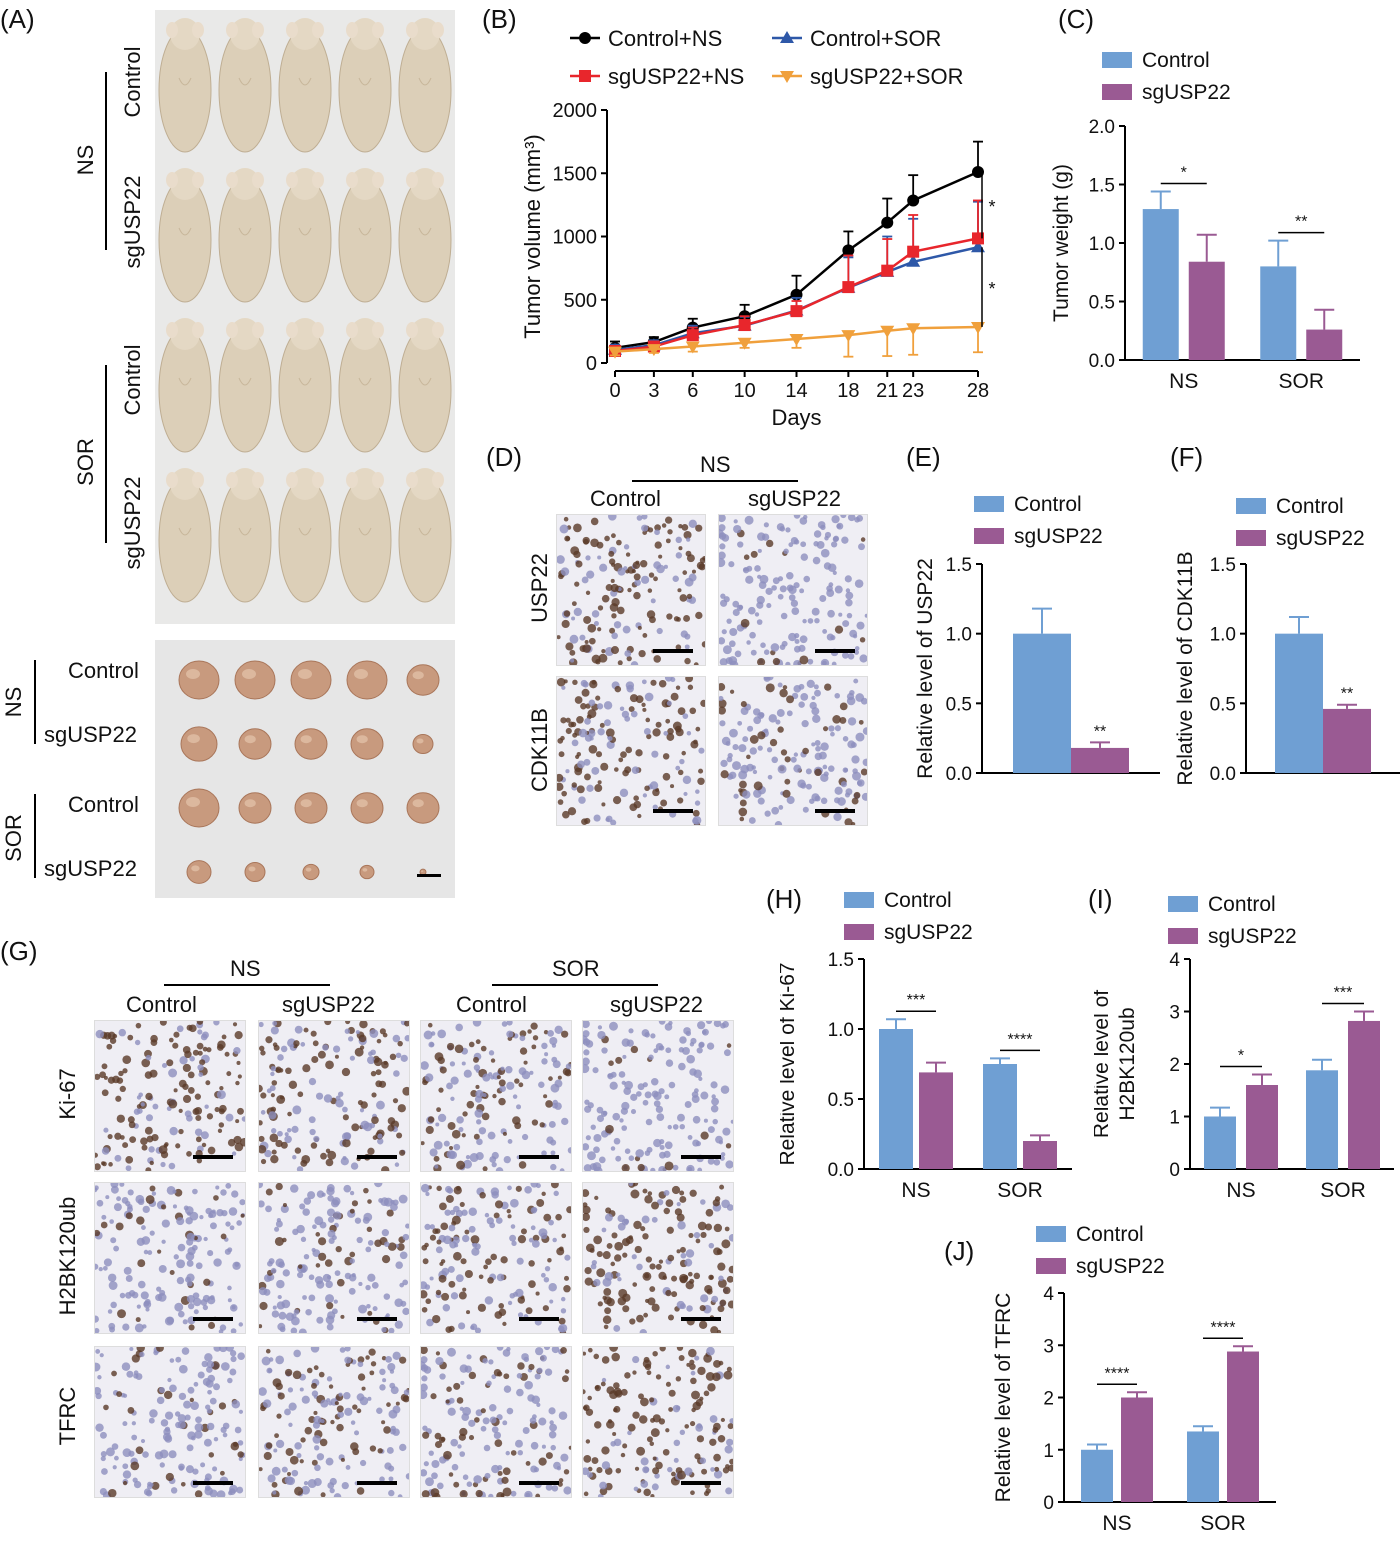 This screenshot has width=1400, height=1541. I want to click on J-ytick-label: 0, so click(1048, 1503).